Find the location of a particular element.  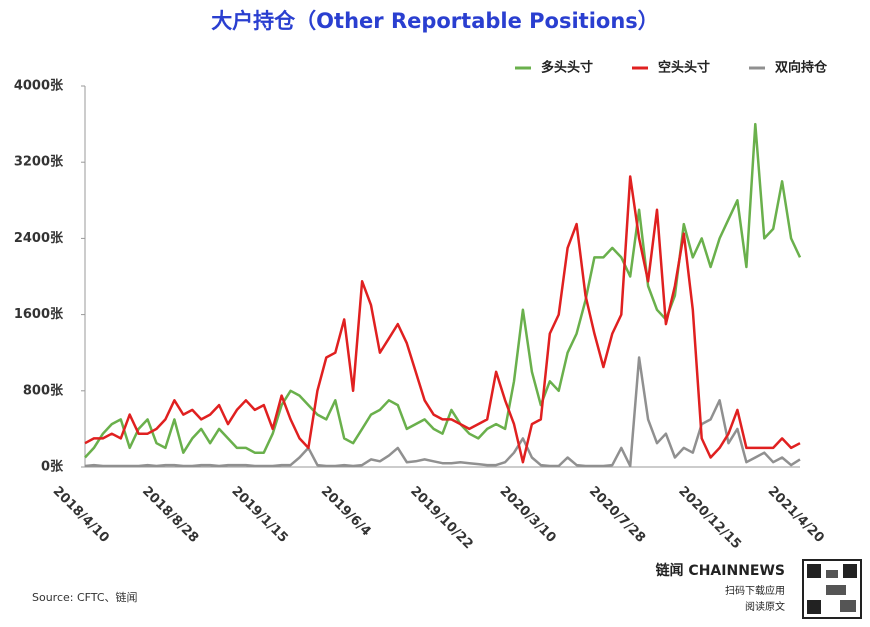

brand-line: 阅读原文 is located at coordinates (765, 606).